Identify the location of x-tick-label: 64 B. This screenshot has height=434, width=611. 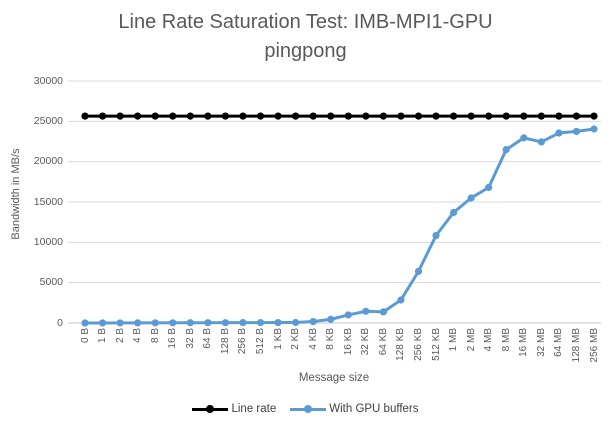
(208, 338).